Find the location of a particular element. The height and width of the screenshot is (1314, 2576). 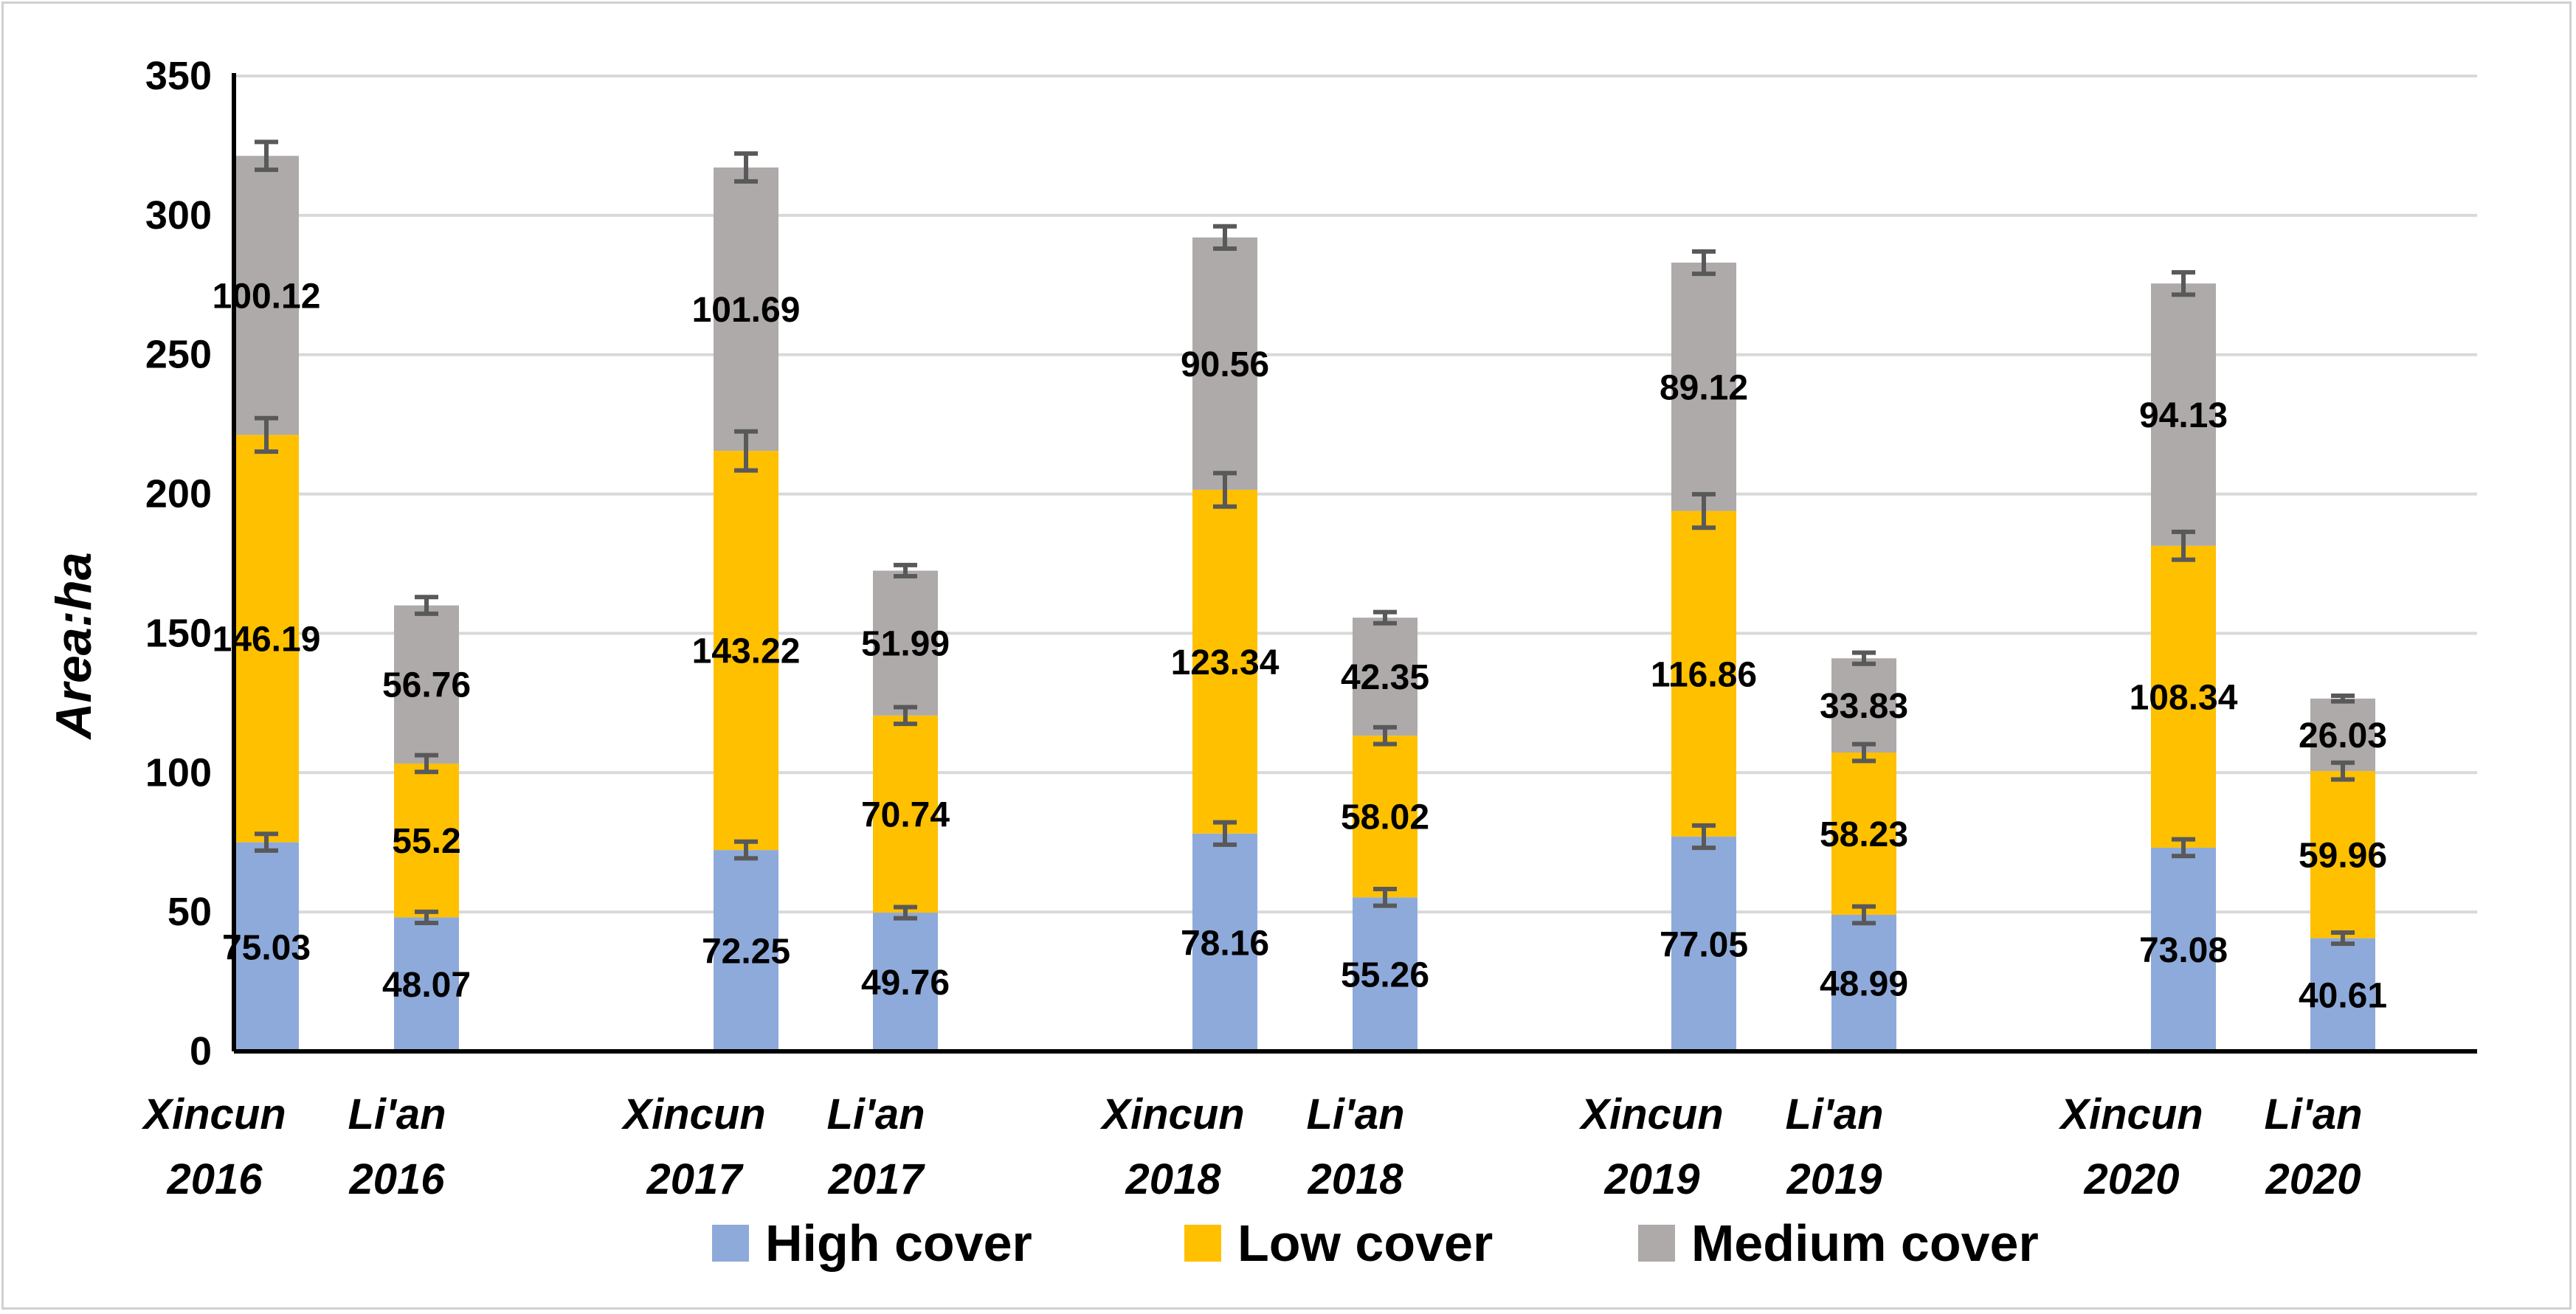

data-label: 89.12 is located at coordinates (1704, 387).